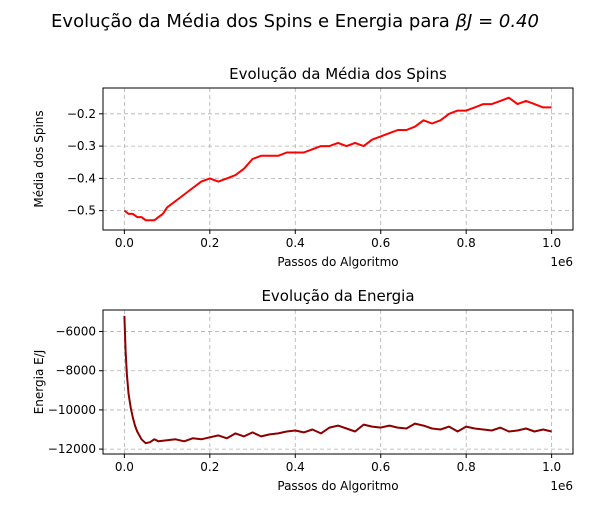 This screenshot has height=505, width=590. I want to click on y-tick-label: −0.3, so click(81, 146).